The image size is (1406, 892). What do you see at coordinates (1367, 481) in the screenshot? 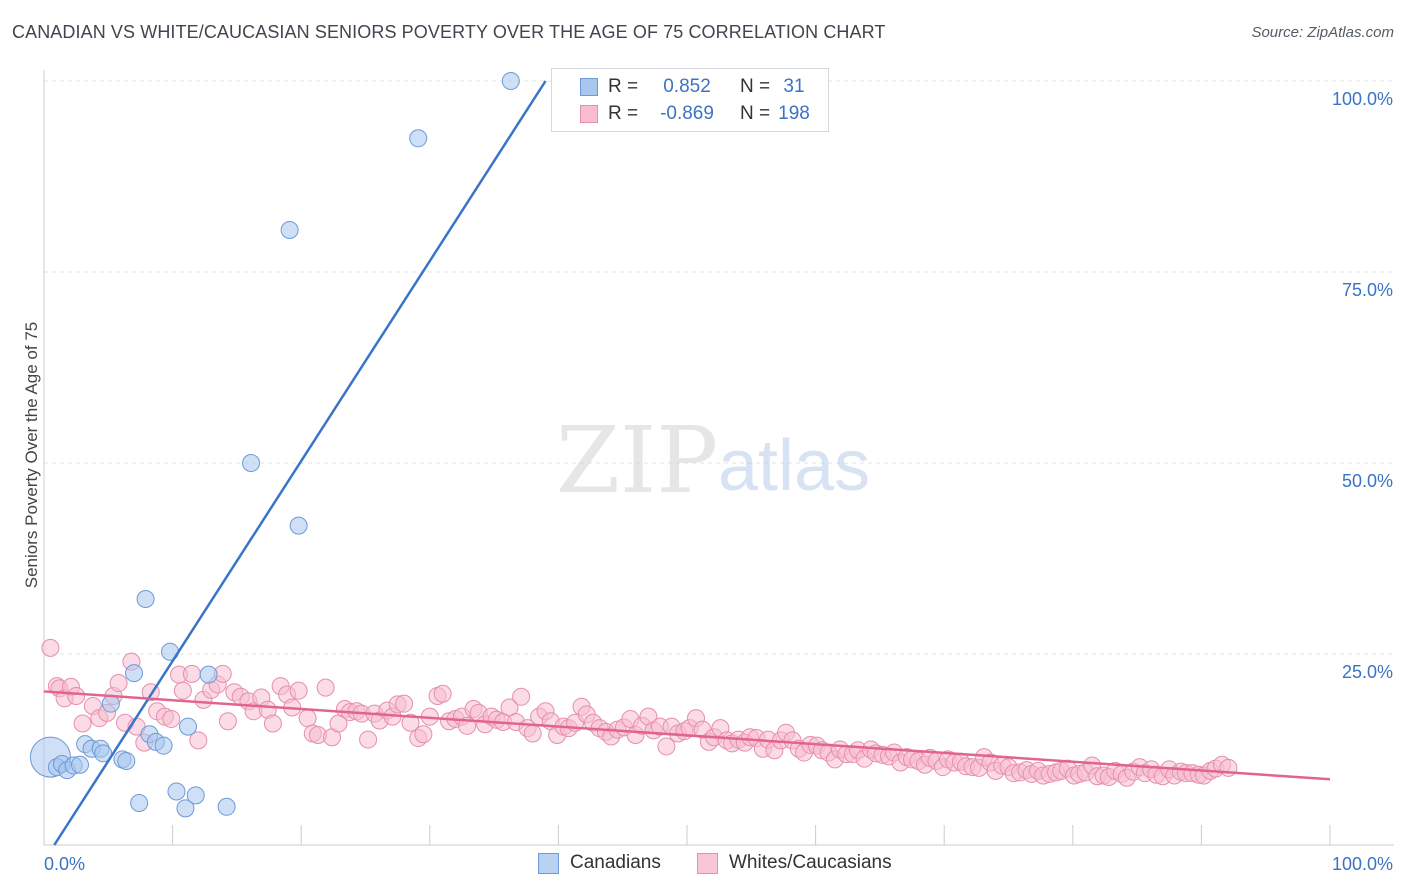
I see `y-tick-label: 50.0%` at bounding box center [1367, 481].